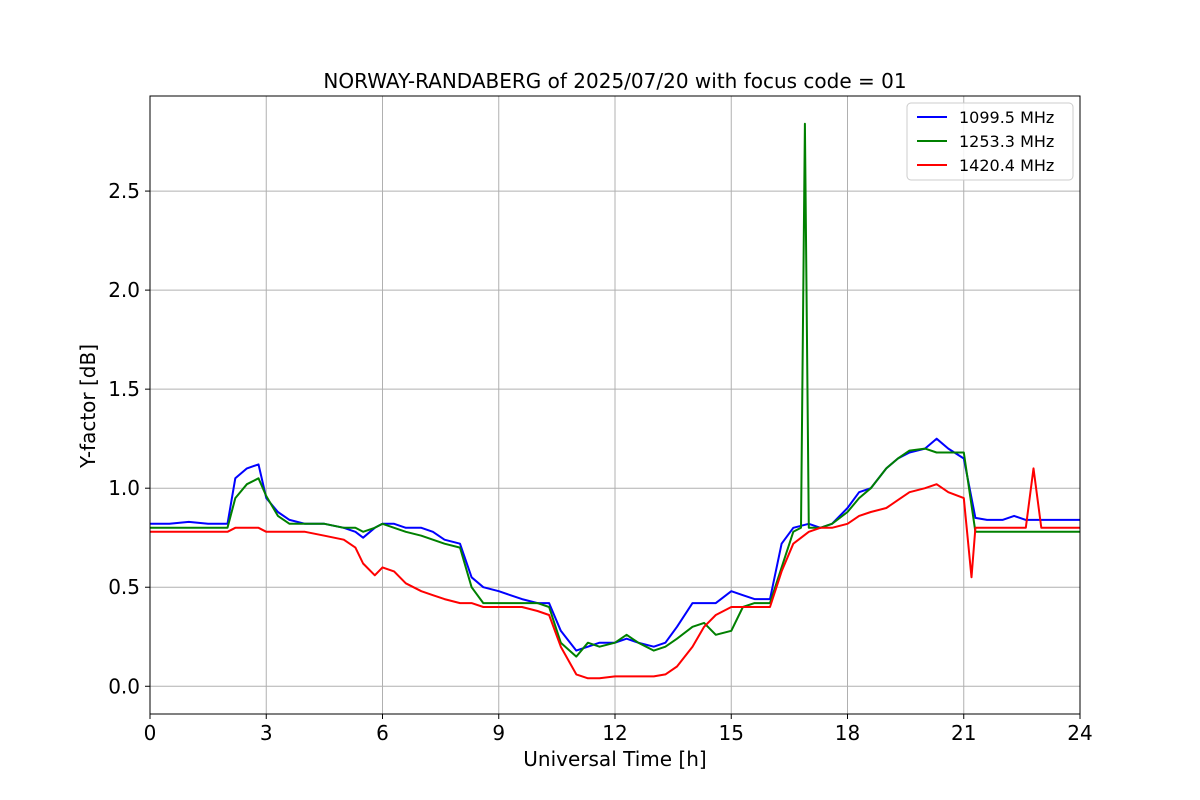  I want to click on legend-label-1: 1253.3 MHz, so click(1006, 141).